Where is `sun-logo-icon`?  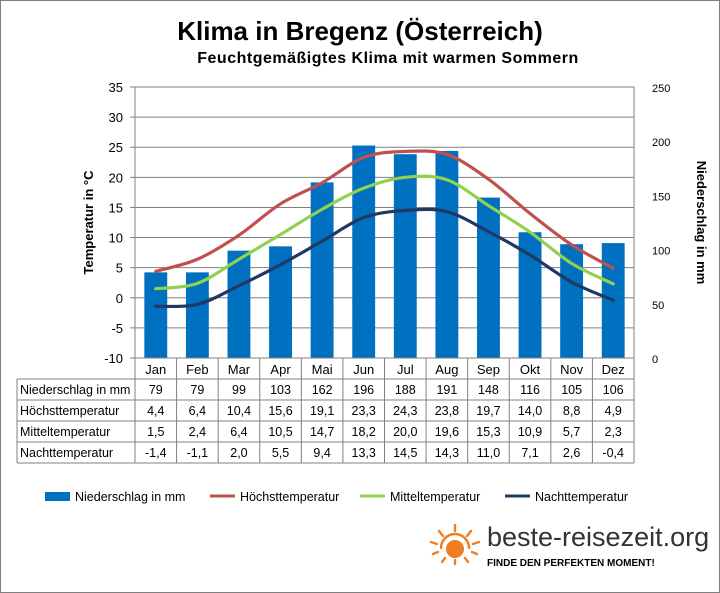
sun-logo-icon is located at coordinates (455, 544).